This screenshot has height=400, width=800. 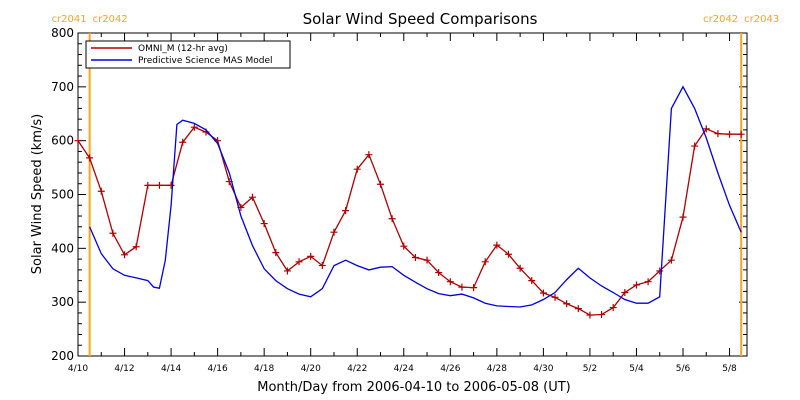 I want to click on x-tick-label: 4/18, so click(x=264, y=369).